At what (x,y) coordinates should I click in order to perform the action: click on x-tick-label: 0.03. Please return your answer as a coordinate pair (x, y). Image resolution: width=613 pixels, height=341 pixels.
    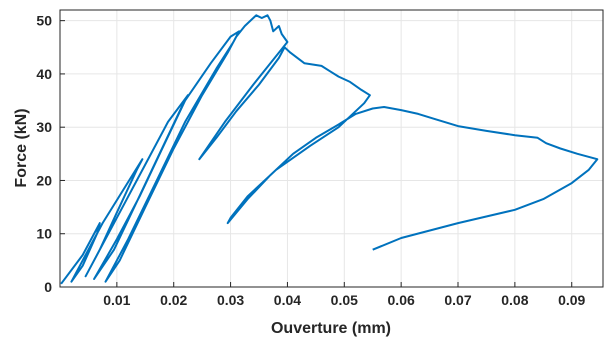
    Looking at the image, I should click on (230, 300).